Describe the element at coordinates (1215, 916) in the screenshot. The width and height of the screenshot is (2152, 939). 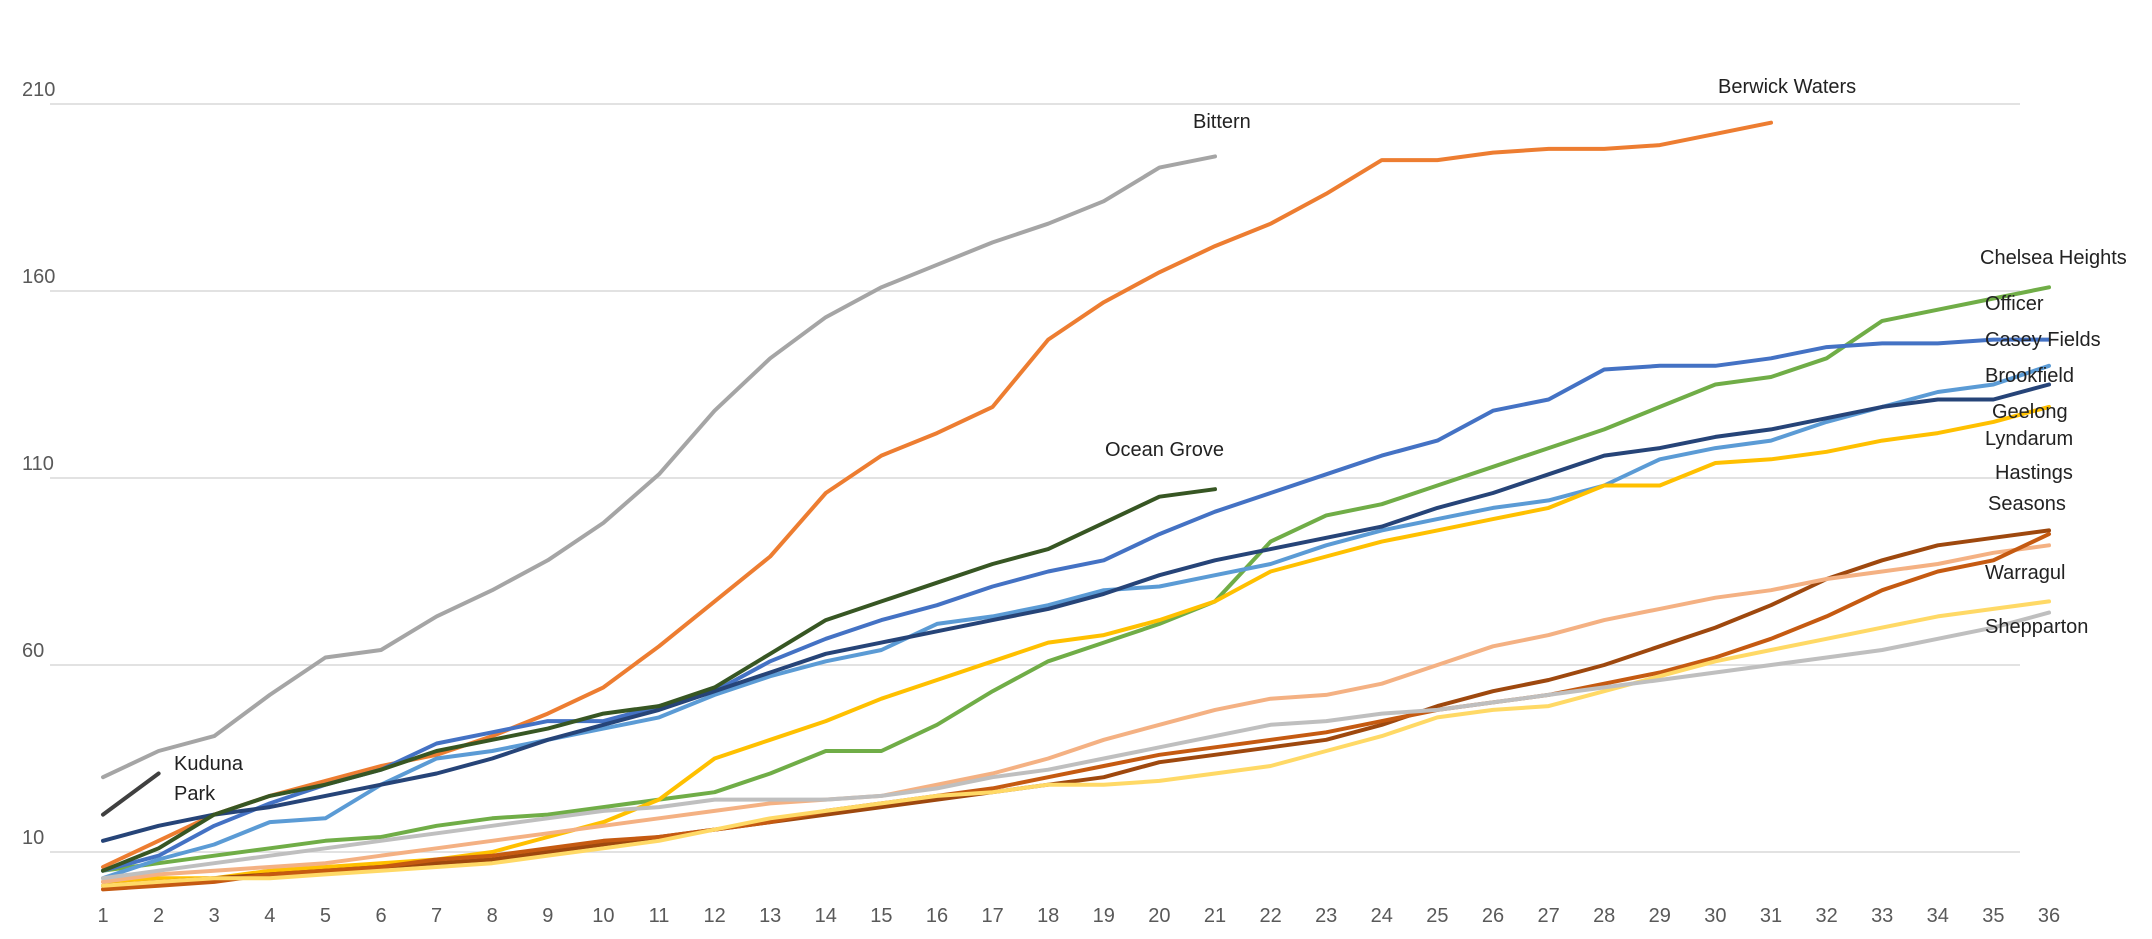
I see `x-tick-label: 21` at that location.